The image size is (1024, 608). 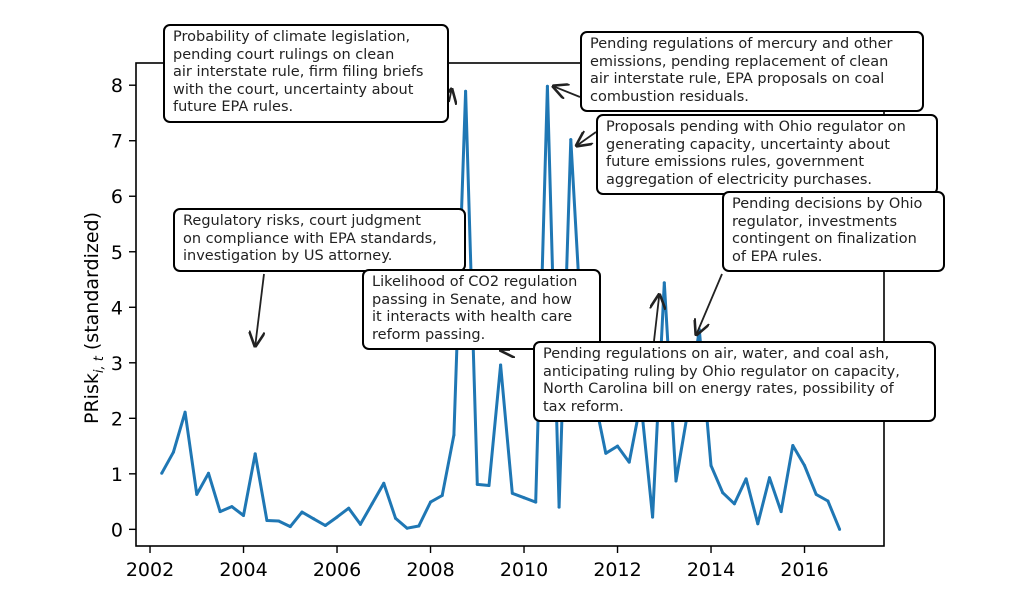 I want to click on y-tick-label: 3, so click(x=117, y=364).